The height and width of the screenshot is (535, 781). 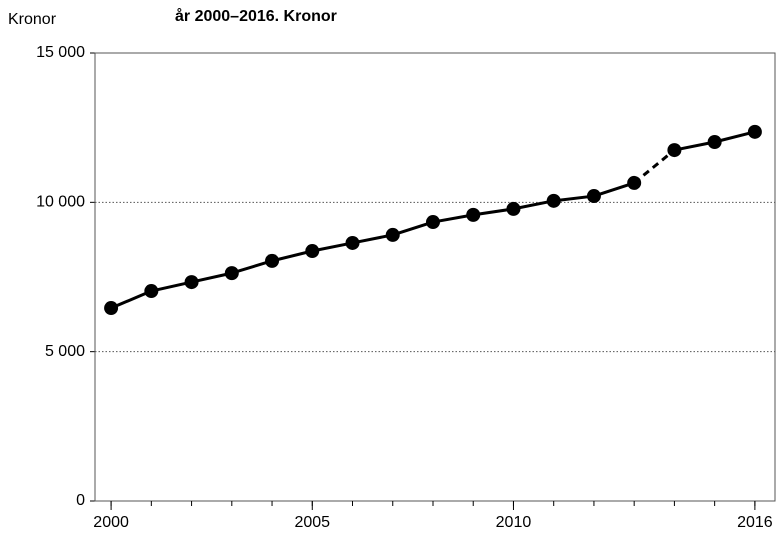 What do you see at coordinates (755, 522) in the screenshot?
I see `x-tick-label: 2016` at bounding box center [755, 522].